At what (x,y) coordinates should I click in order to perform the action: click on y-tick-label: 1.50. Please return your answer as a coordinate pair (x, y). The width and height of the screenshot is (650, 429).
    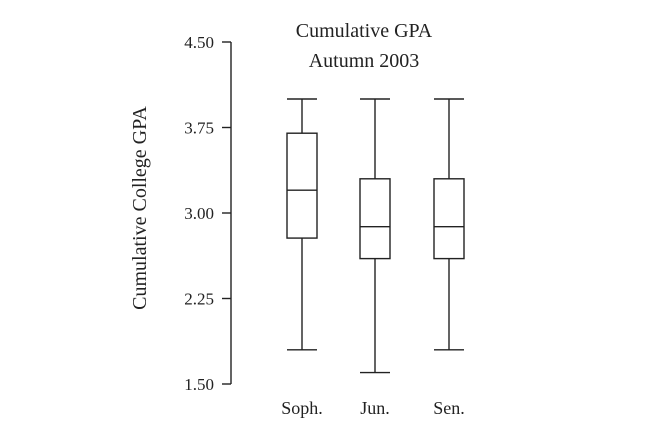
    Looking at the image, I should click on (199, 384).